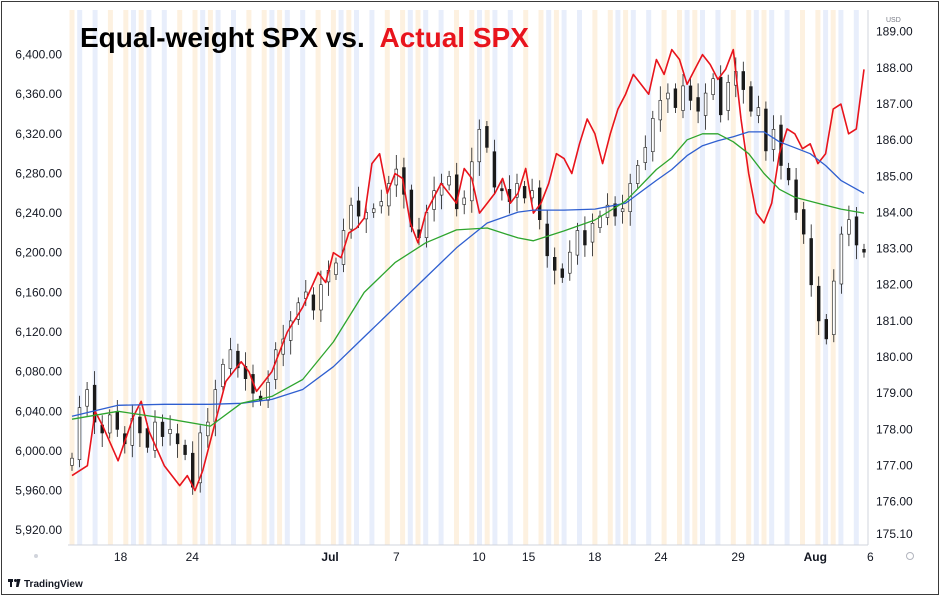 The image size is (942, 598). What do you see at coordinates (894, 249) in the screenshot?
I see `right-tick-label: 183.00` at bounding box center [894, 249].